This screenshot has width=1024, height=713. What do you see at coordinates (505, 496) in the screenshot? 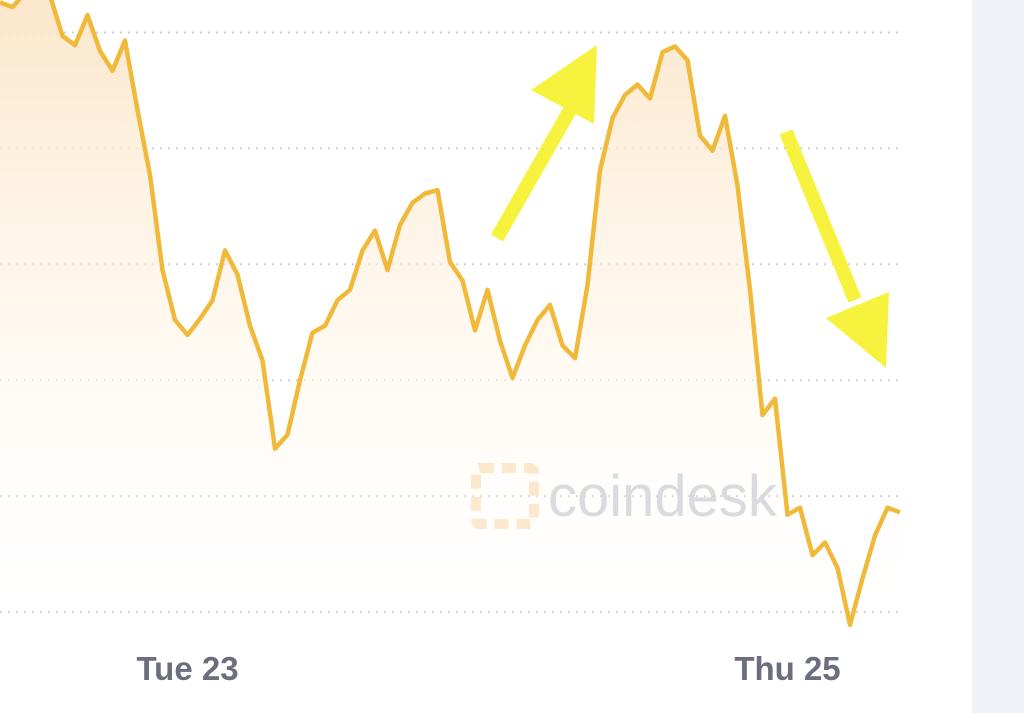
I see `watermark-logo` at bounding box center [505, 496].